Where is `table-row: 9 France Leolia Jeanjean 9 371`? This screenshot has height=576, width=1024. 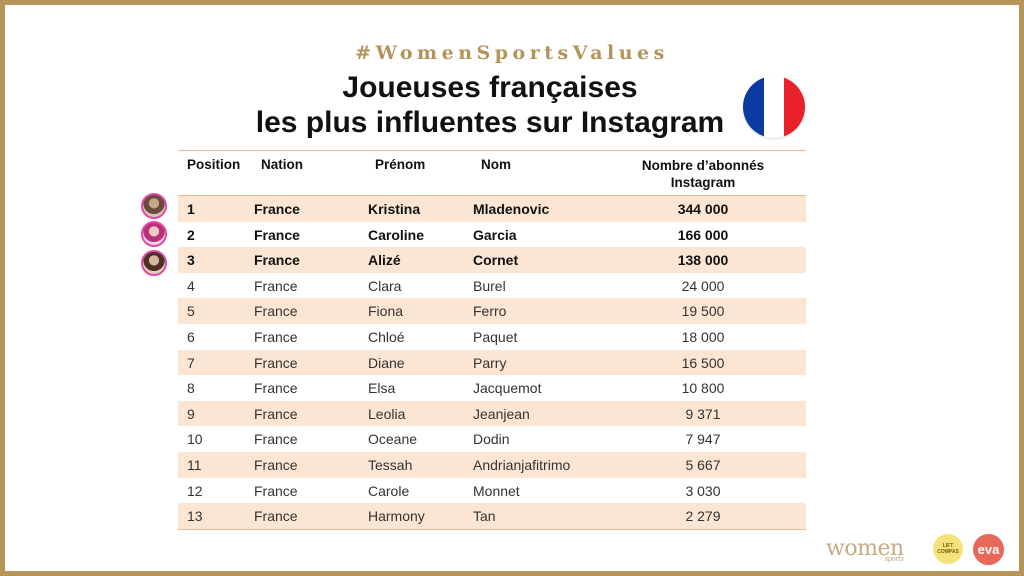 table-row: 9 France Leolia Jeanjean 9 371 is located at coordinates (492, 413).